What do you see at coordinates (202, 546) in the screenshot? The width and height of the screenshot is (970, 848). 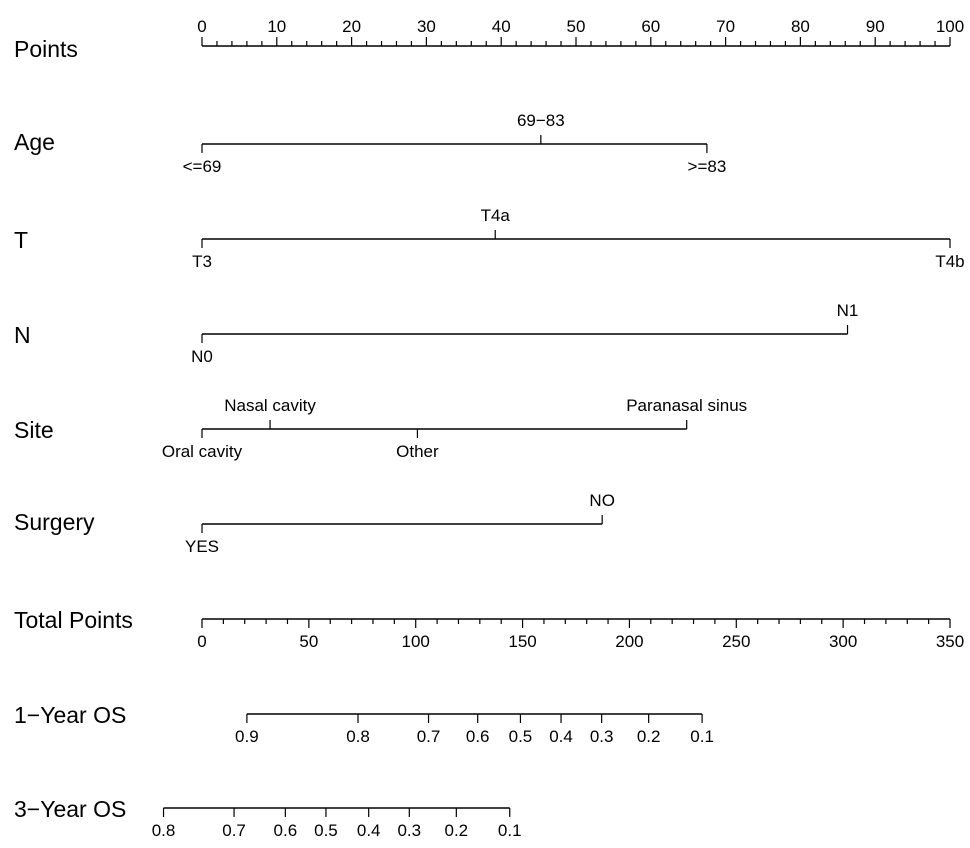 I see `level-label-surgery: YES` at bounding box center [202, 546].